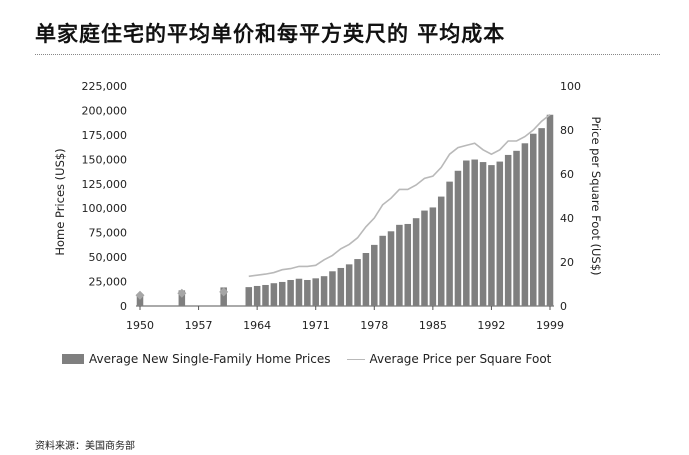  Describe the element at coordinates (567, 174) in the screenshot. I see `y-tick-label-right: 60` at that location.